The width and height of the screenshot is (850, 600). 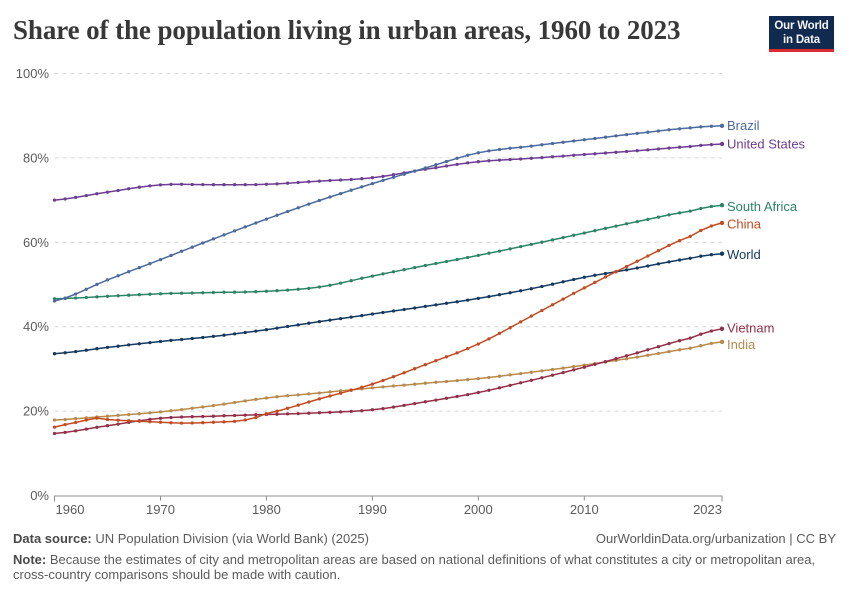 What do you see at coordinates (33, 73) in the screenshot?
I see `svg-text: 100%` at bounding box center [33, 73].